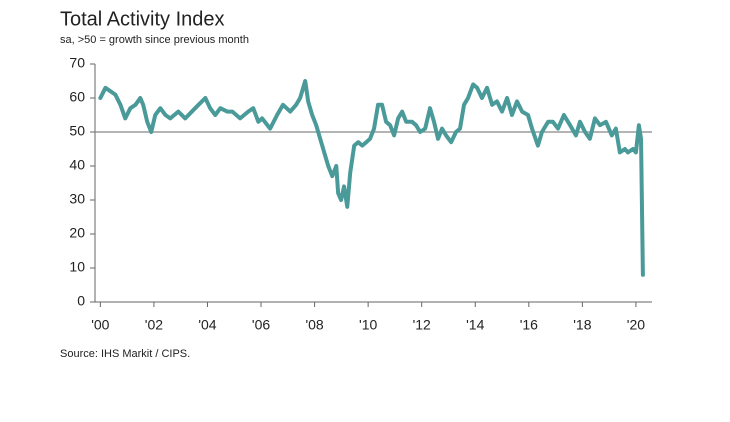 This screenshot has width=730, height=422. I want to click on x-tick-label: '08, so click(314, 325).